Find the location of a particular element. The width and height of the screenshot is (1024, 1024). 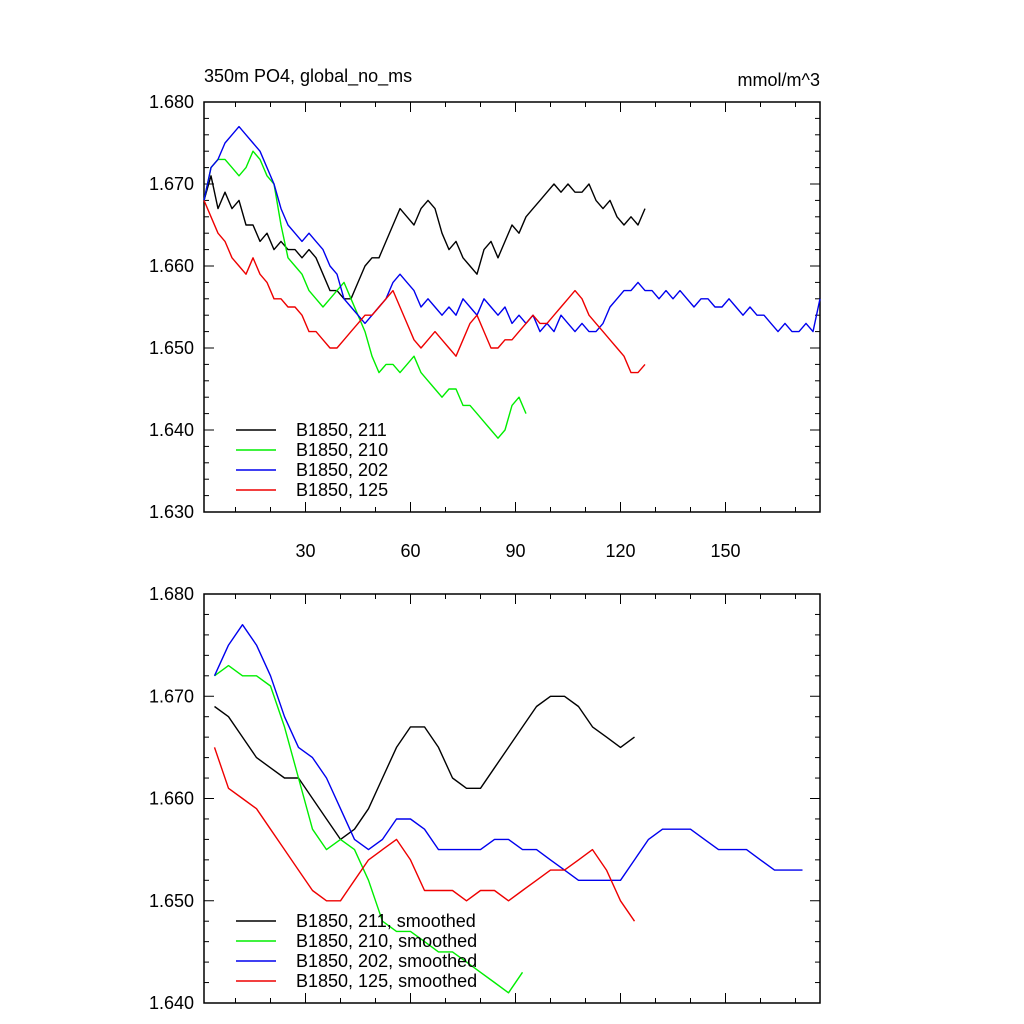

legend-label: B1850, 202 is located at coordinates (342, 470).